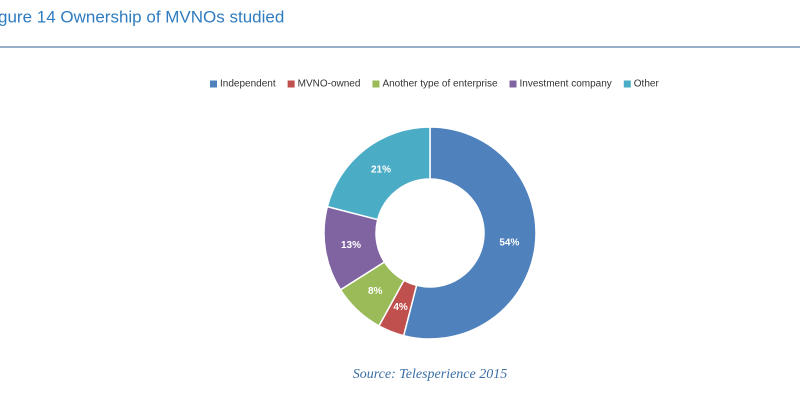 The image size is (800, 400). Describe the element at coordinates (381, 169) in the screenshot. I see `data-label: 21%` at that location.